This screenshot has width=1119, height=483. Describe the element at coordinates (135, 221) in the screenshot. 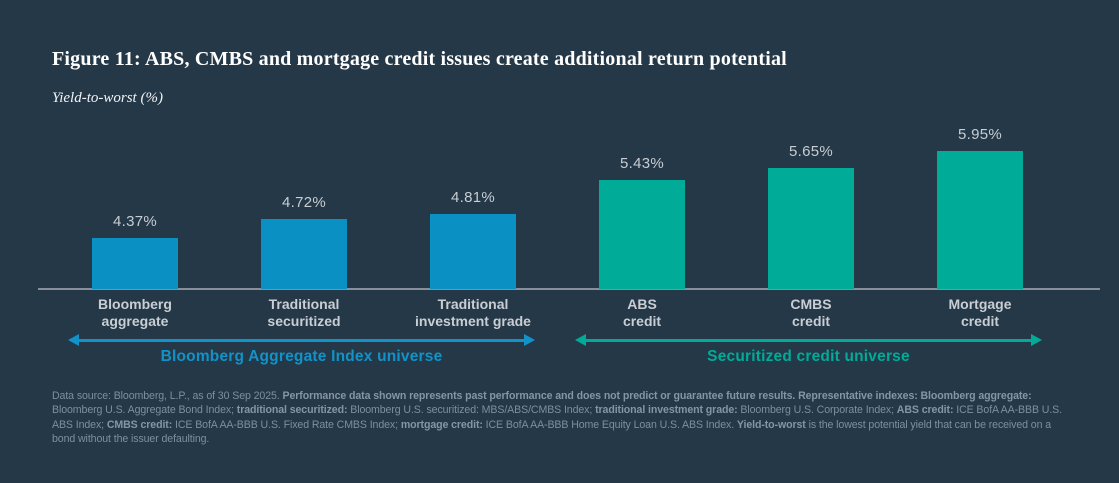

I see `bar-value-label: 4.37%` at that location.